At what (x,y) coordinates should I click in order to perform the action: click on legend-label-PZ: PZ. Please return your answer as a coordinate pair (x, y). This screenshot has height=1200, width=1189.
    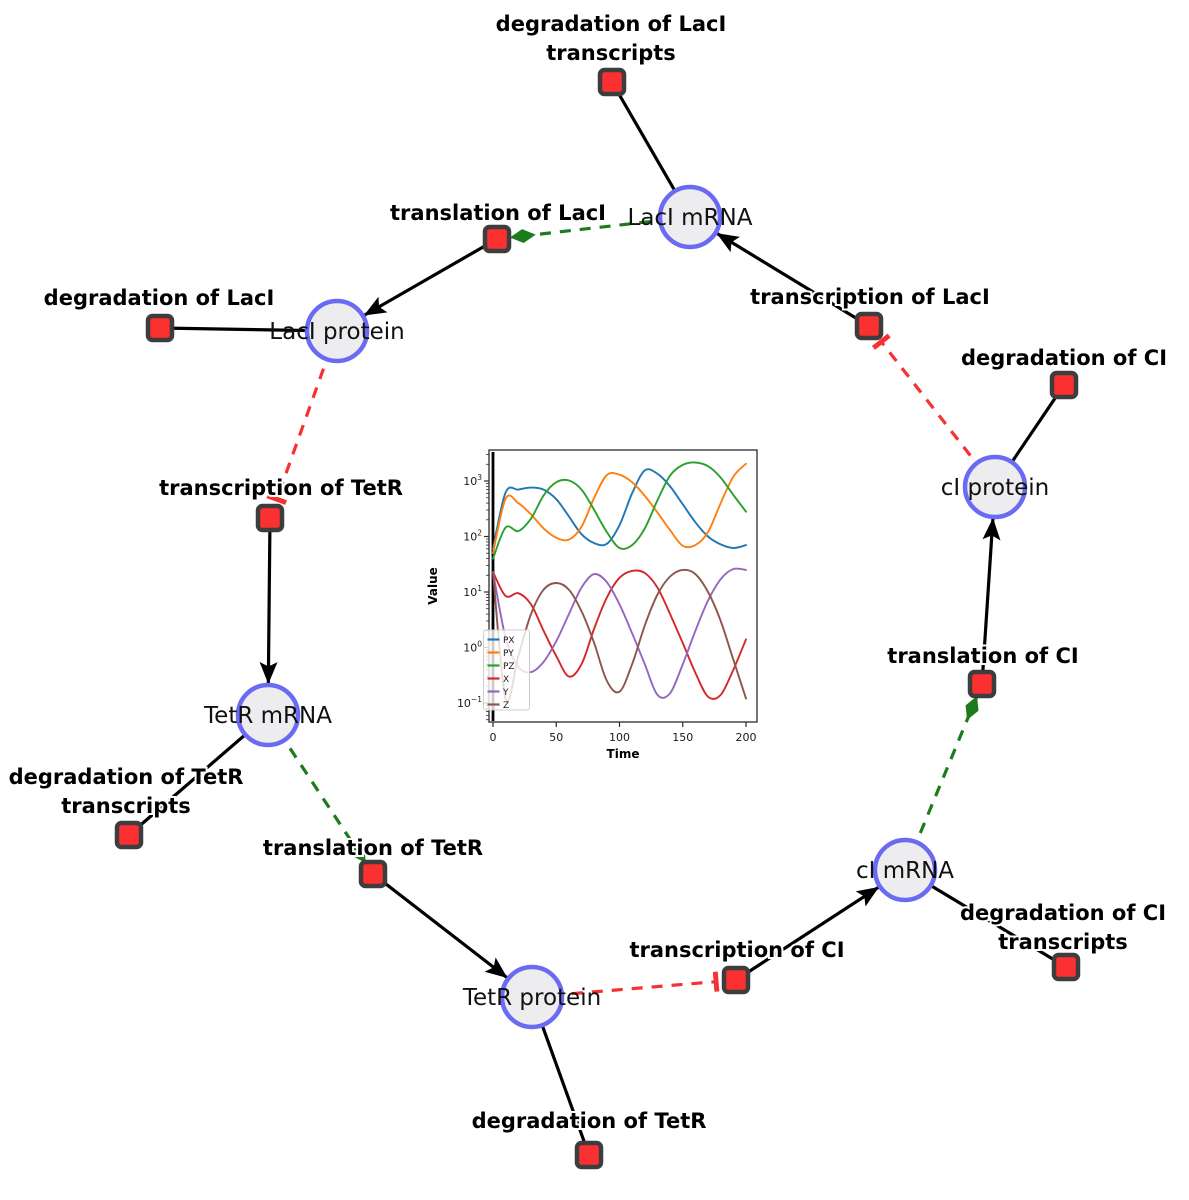
    Looking at the image, I should click on (509, 667).